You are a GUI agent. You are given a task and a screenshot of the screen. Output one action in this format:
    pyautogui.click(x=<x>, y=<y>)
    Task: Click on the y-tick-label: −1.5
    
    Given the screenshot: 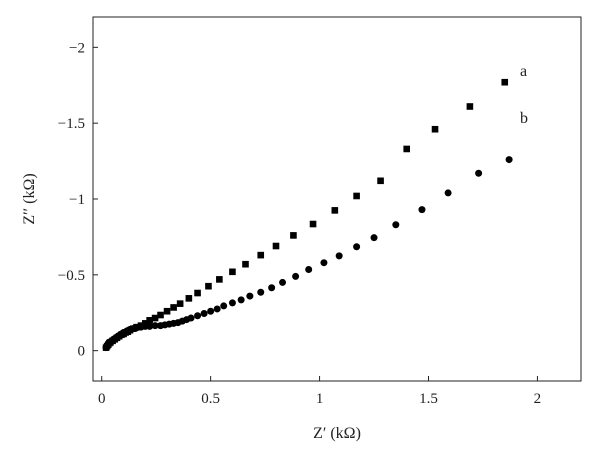 What is the action you would take?
    pyautogui.click(x=71, y=124)
    